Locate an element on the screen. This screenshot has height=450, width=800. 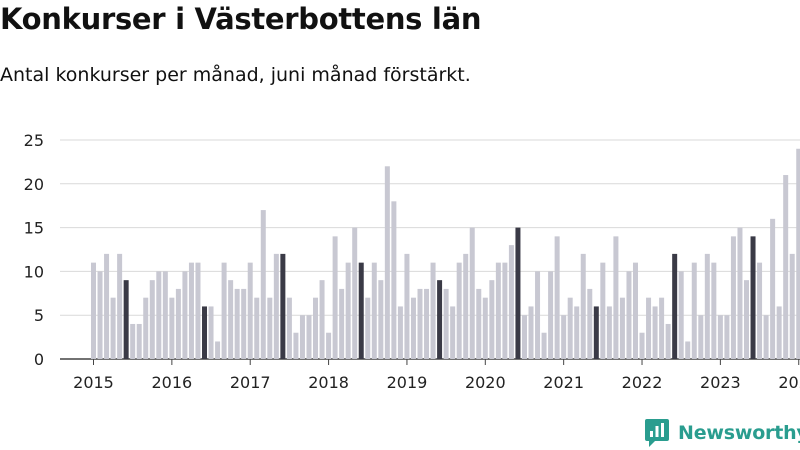
x-tick-label: 2023 is located at coordinates (720, 382).